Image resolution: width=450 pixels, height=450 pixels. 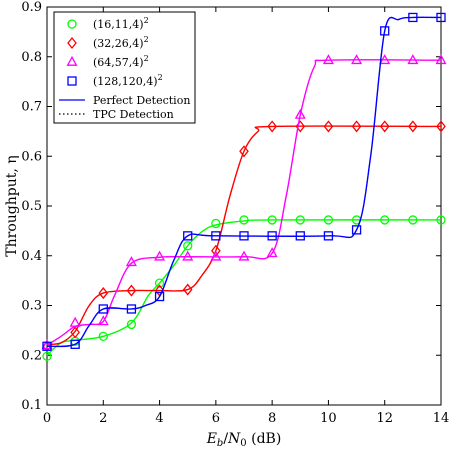 I want to click on y-tick-label: 0.5, so click(x=31, y=206).